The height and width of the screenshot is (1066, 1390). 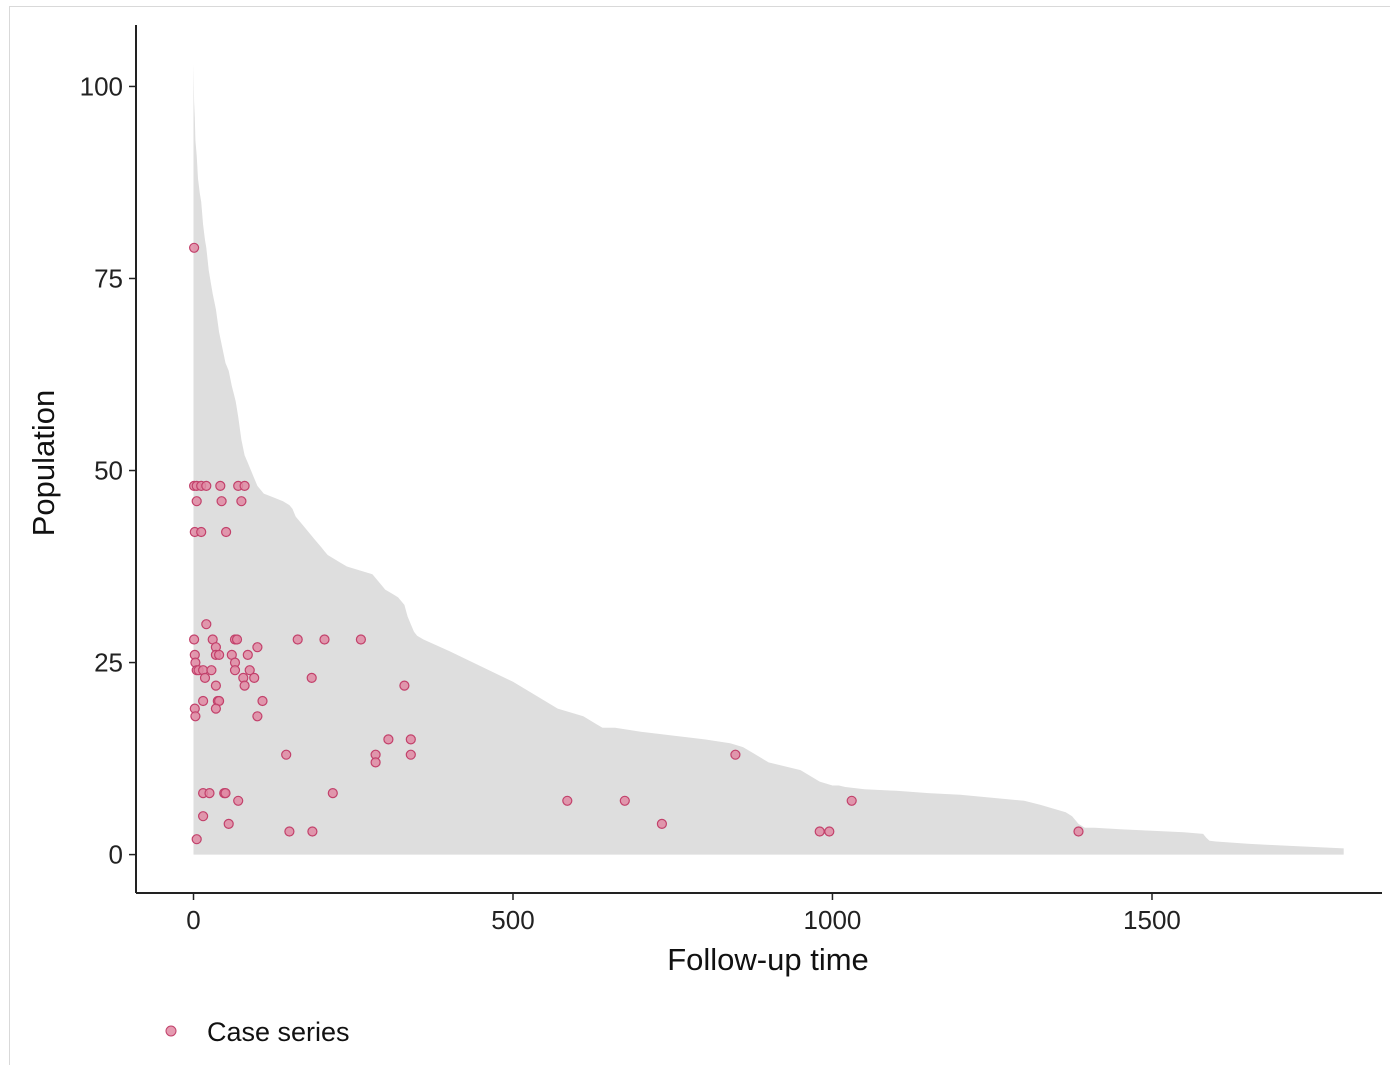 What do you see at coordinates (171, 1031) in the screenshot?
I see `legend-key-case-series` at bounding box center [171, 1031].